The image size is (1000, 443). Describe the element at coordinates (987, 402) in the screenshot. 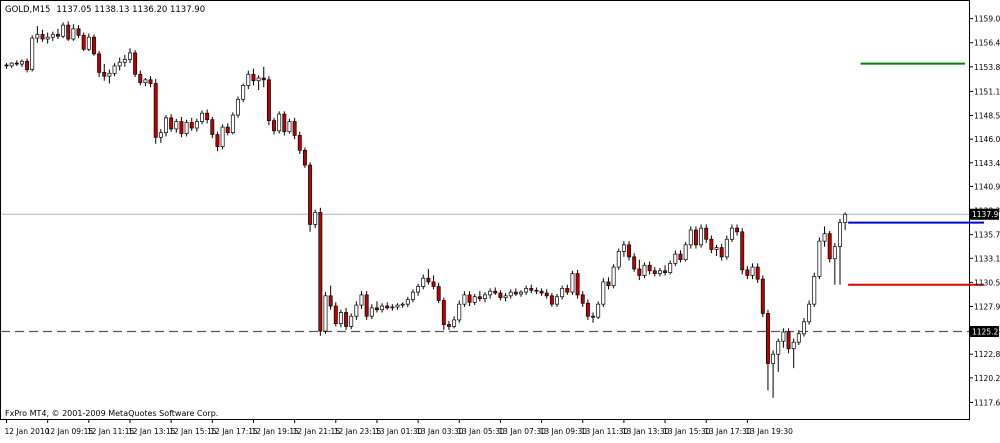

I see `y-tick-label: 1117.60` at that location.